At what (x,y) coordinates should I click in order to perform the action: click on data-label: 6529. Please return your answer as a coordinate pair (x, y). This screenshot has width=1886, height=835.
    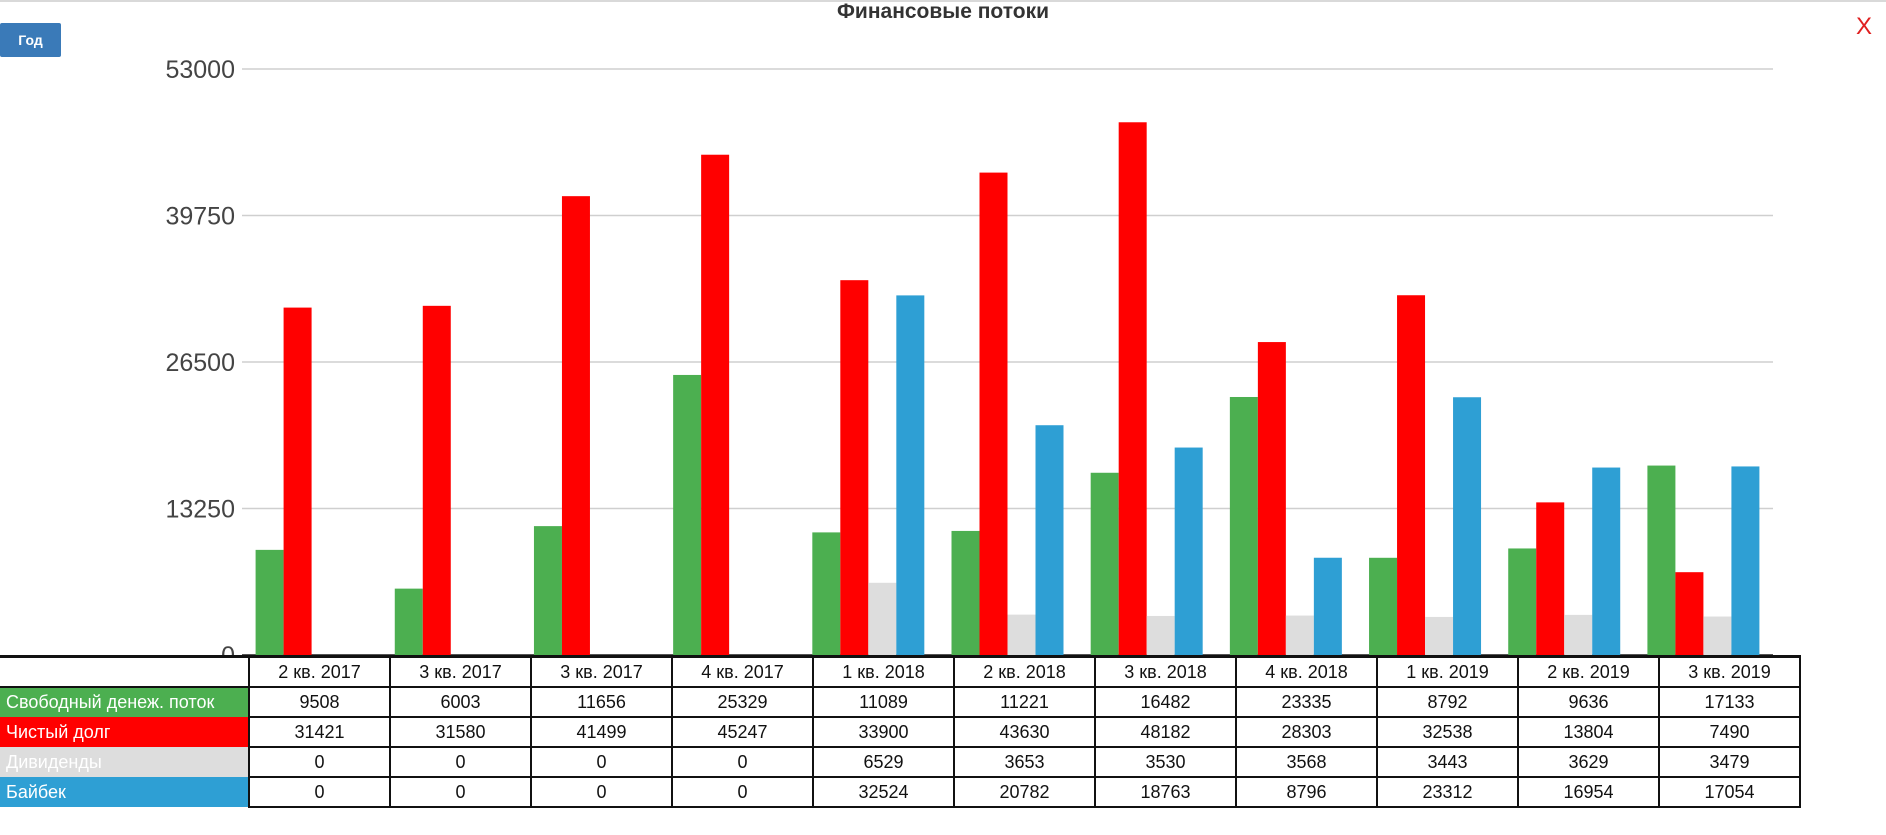
    Looking at the image, I should click on (883, 762).